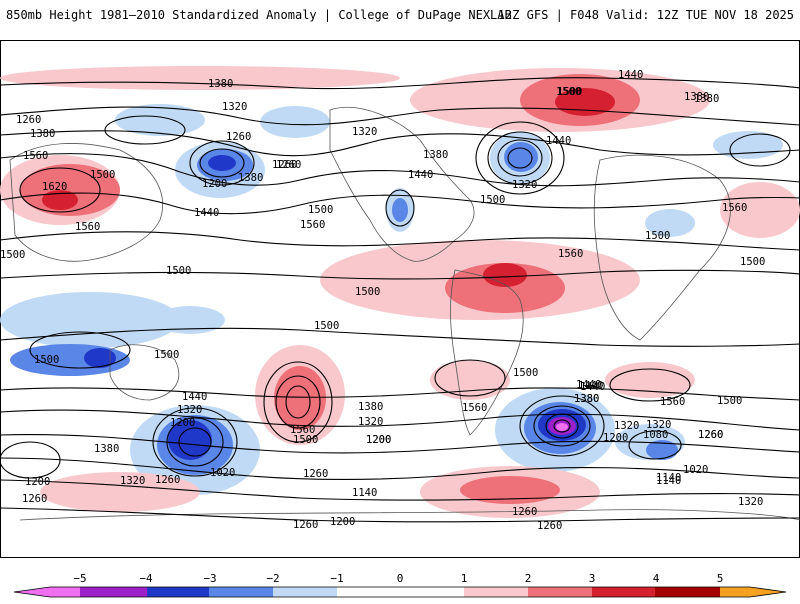 This screenshot has height=604, width=800. What do you see at coordinates (37, 482) in the screenshot?
I see `contour-label: 1200` at bounding box center [37, 482].